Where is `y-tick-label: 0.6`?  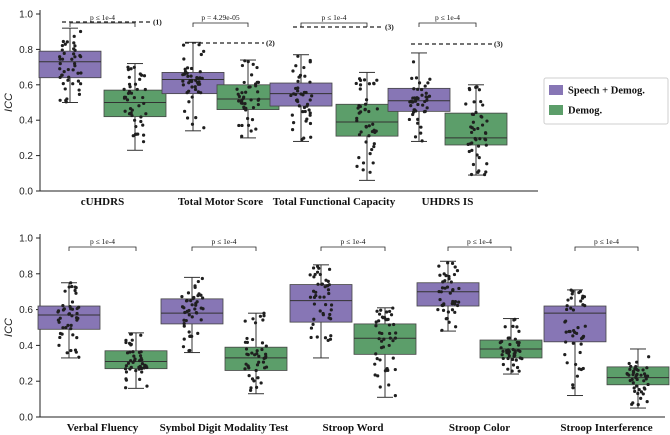 y-tick-label: 0.6 is located at coordinates (26, 310).